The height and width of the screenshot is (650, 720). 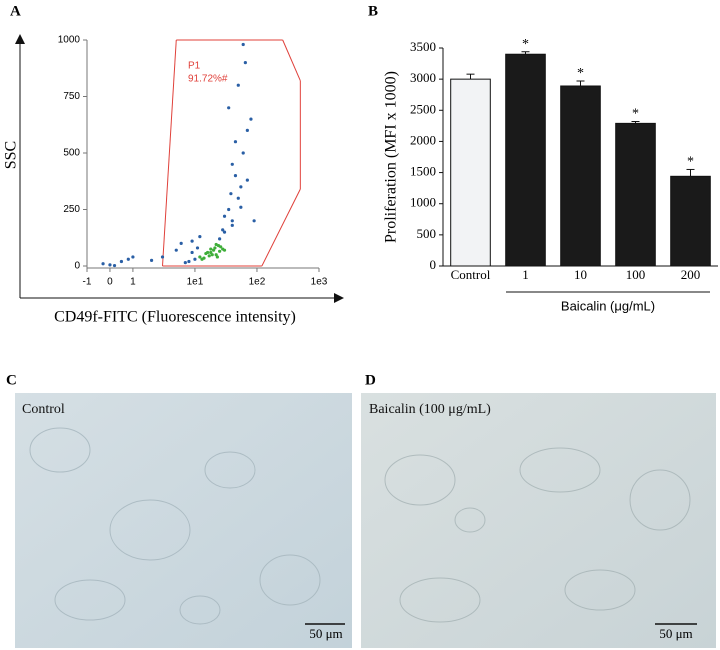 What do you see at coordinates (373, 11) in the screenshot?
I see `panel-label: B` at bounding box center [373, 11].